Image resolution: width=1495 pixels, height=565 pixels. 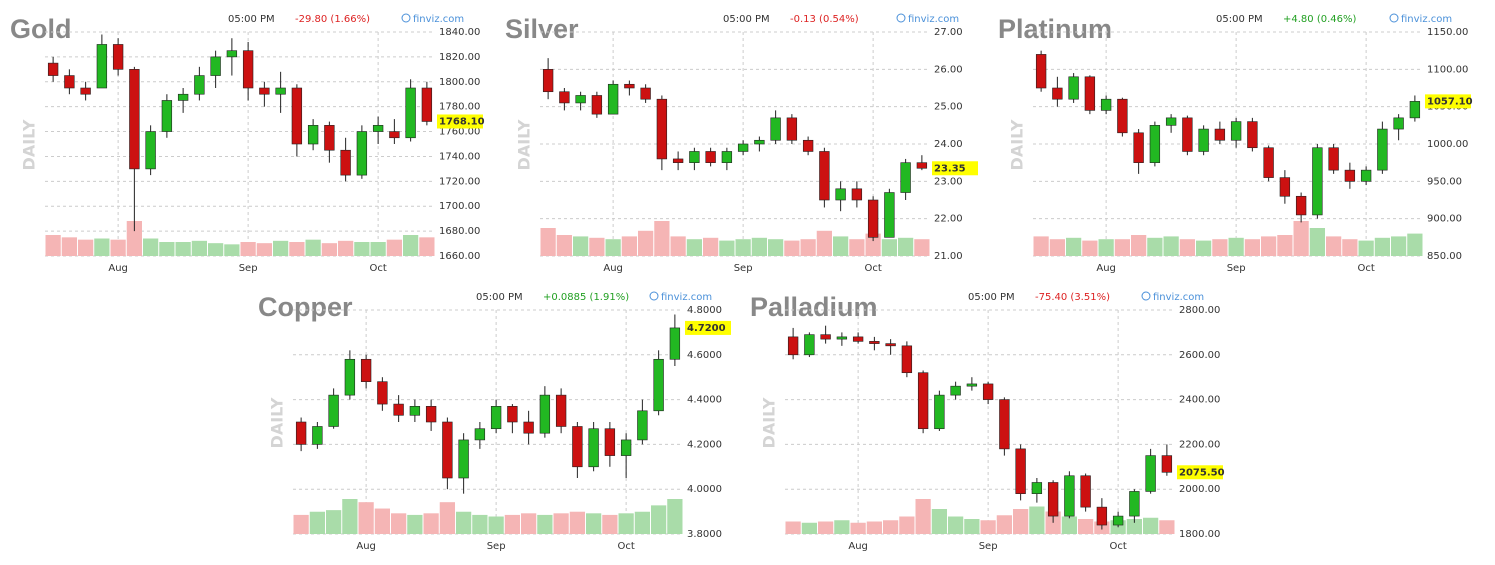 What do you see at coordinates (1447, 69) in the screenshot?
I see `y-tick-label: 1100.00` at bounding box center [1447, 69].